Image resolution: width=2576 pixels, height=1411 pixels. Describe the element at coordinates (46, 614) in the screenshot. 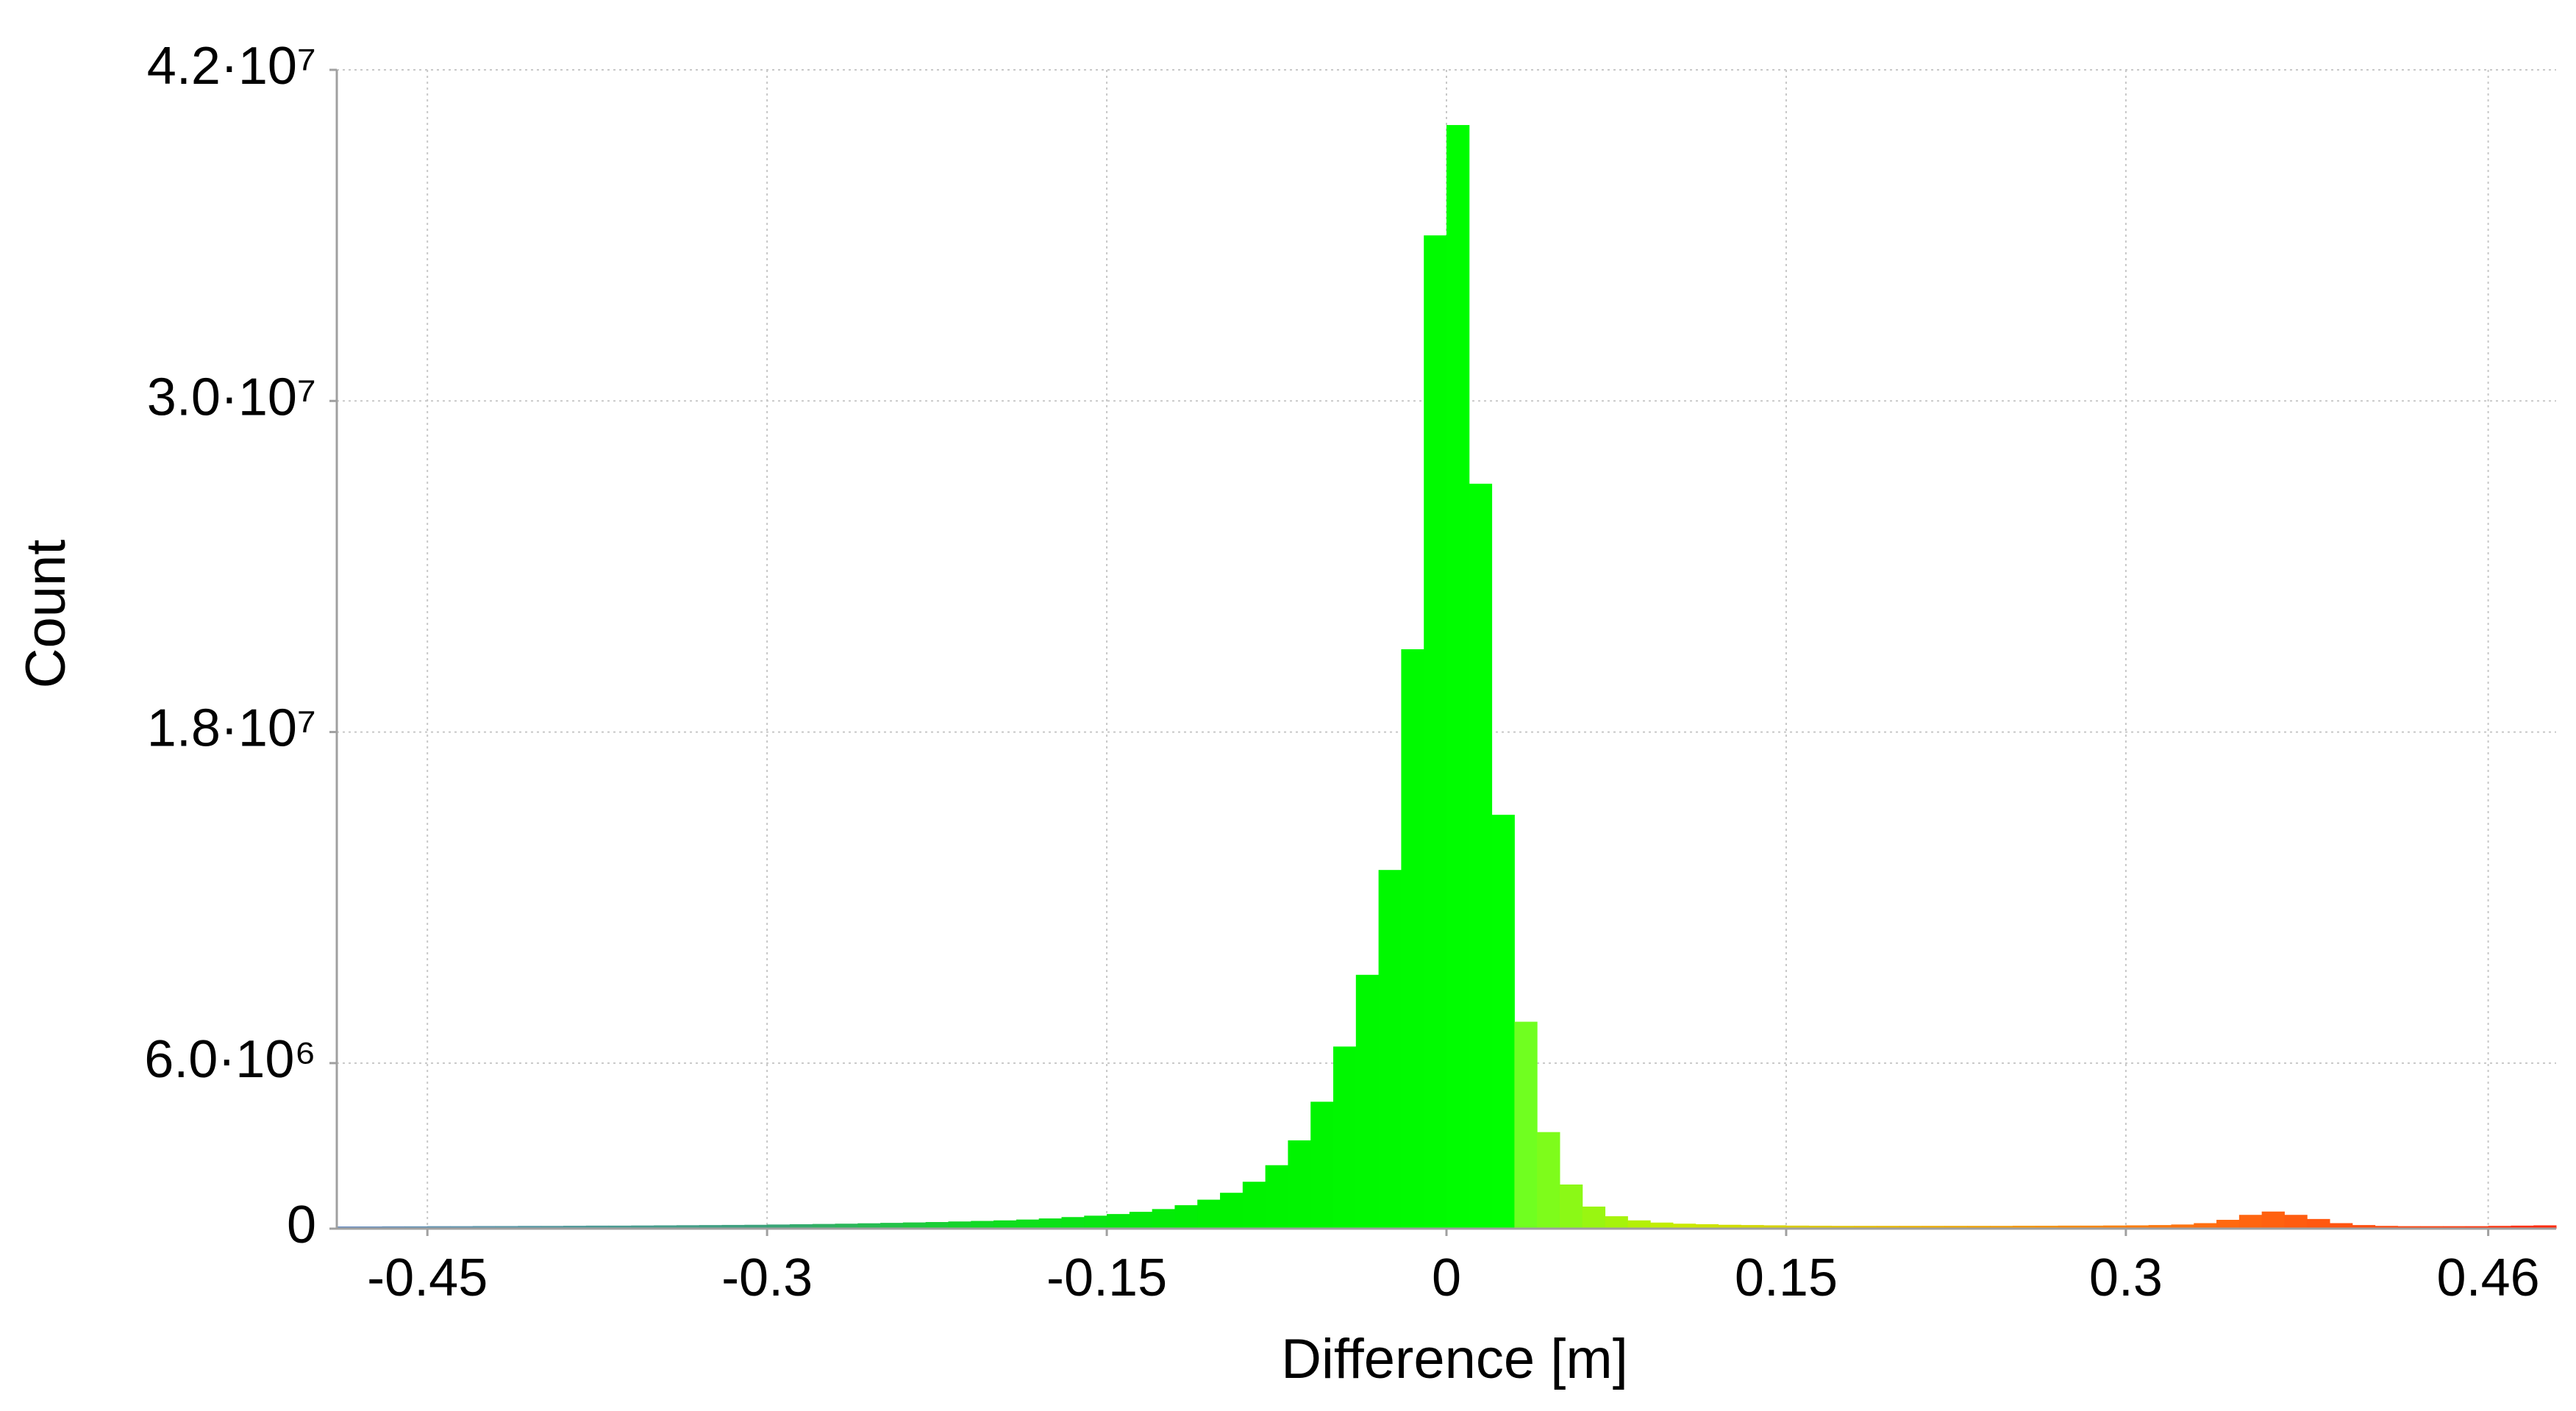

I see `y-axis-title: Count` at that location.